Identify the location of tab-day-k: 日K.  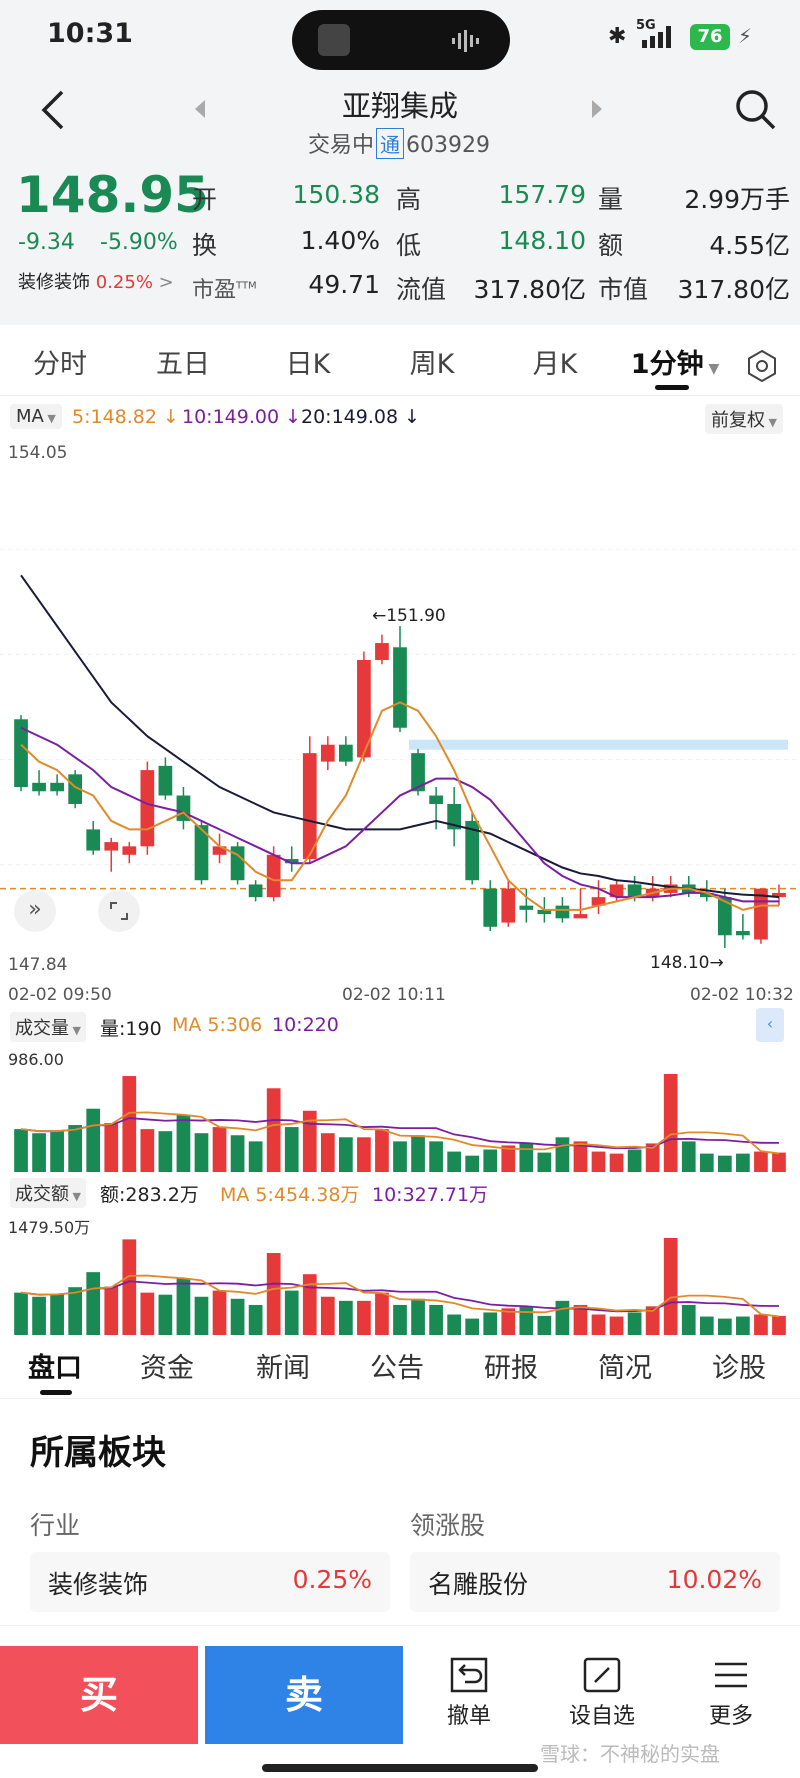
(308, 364).